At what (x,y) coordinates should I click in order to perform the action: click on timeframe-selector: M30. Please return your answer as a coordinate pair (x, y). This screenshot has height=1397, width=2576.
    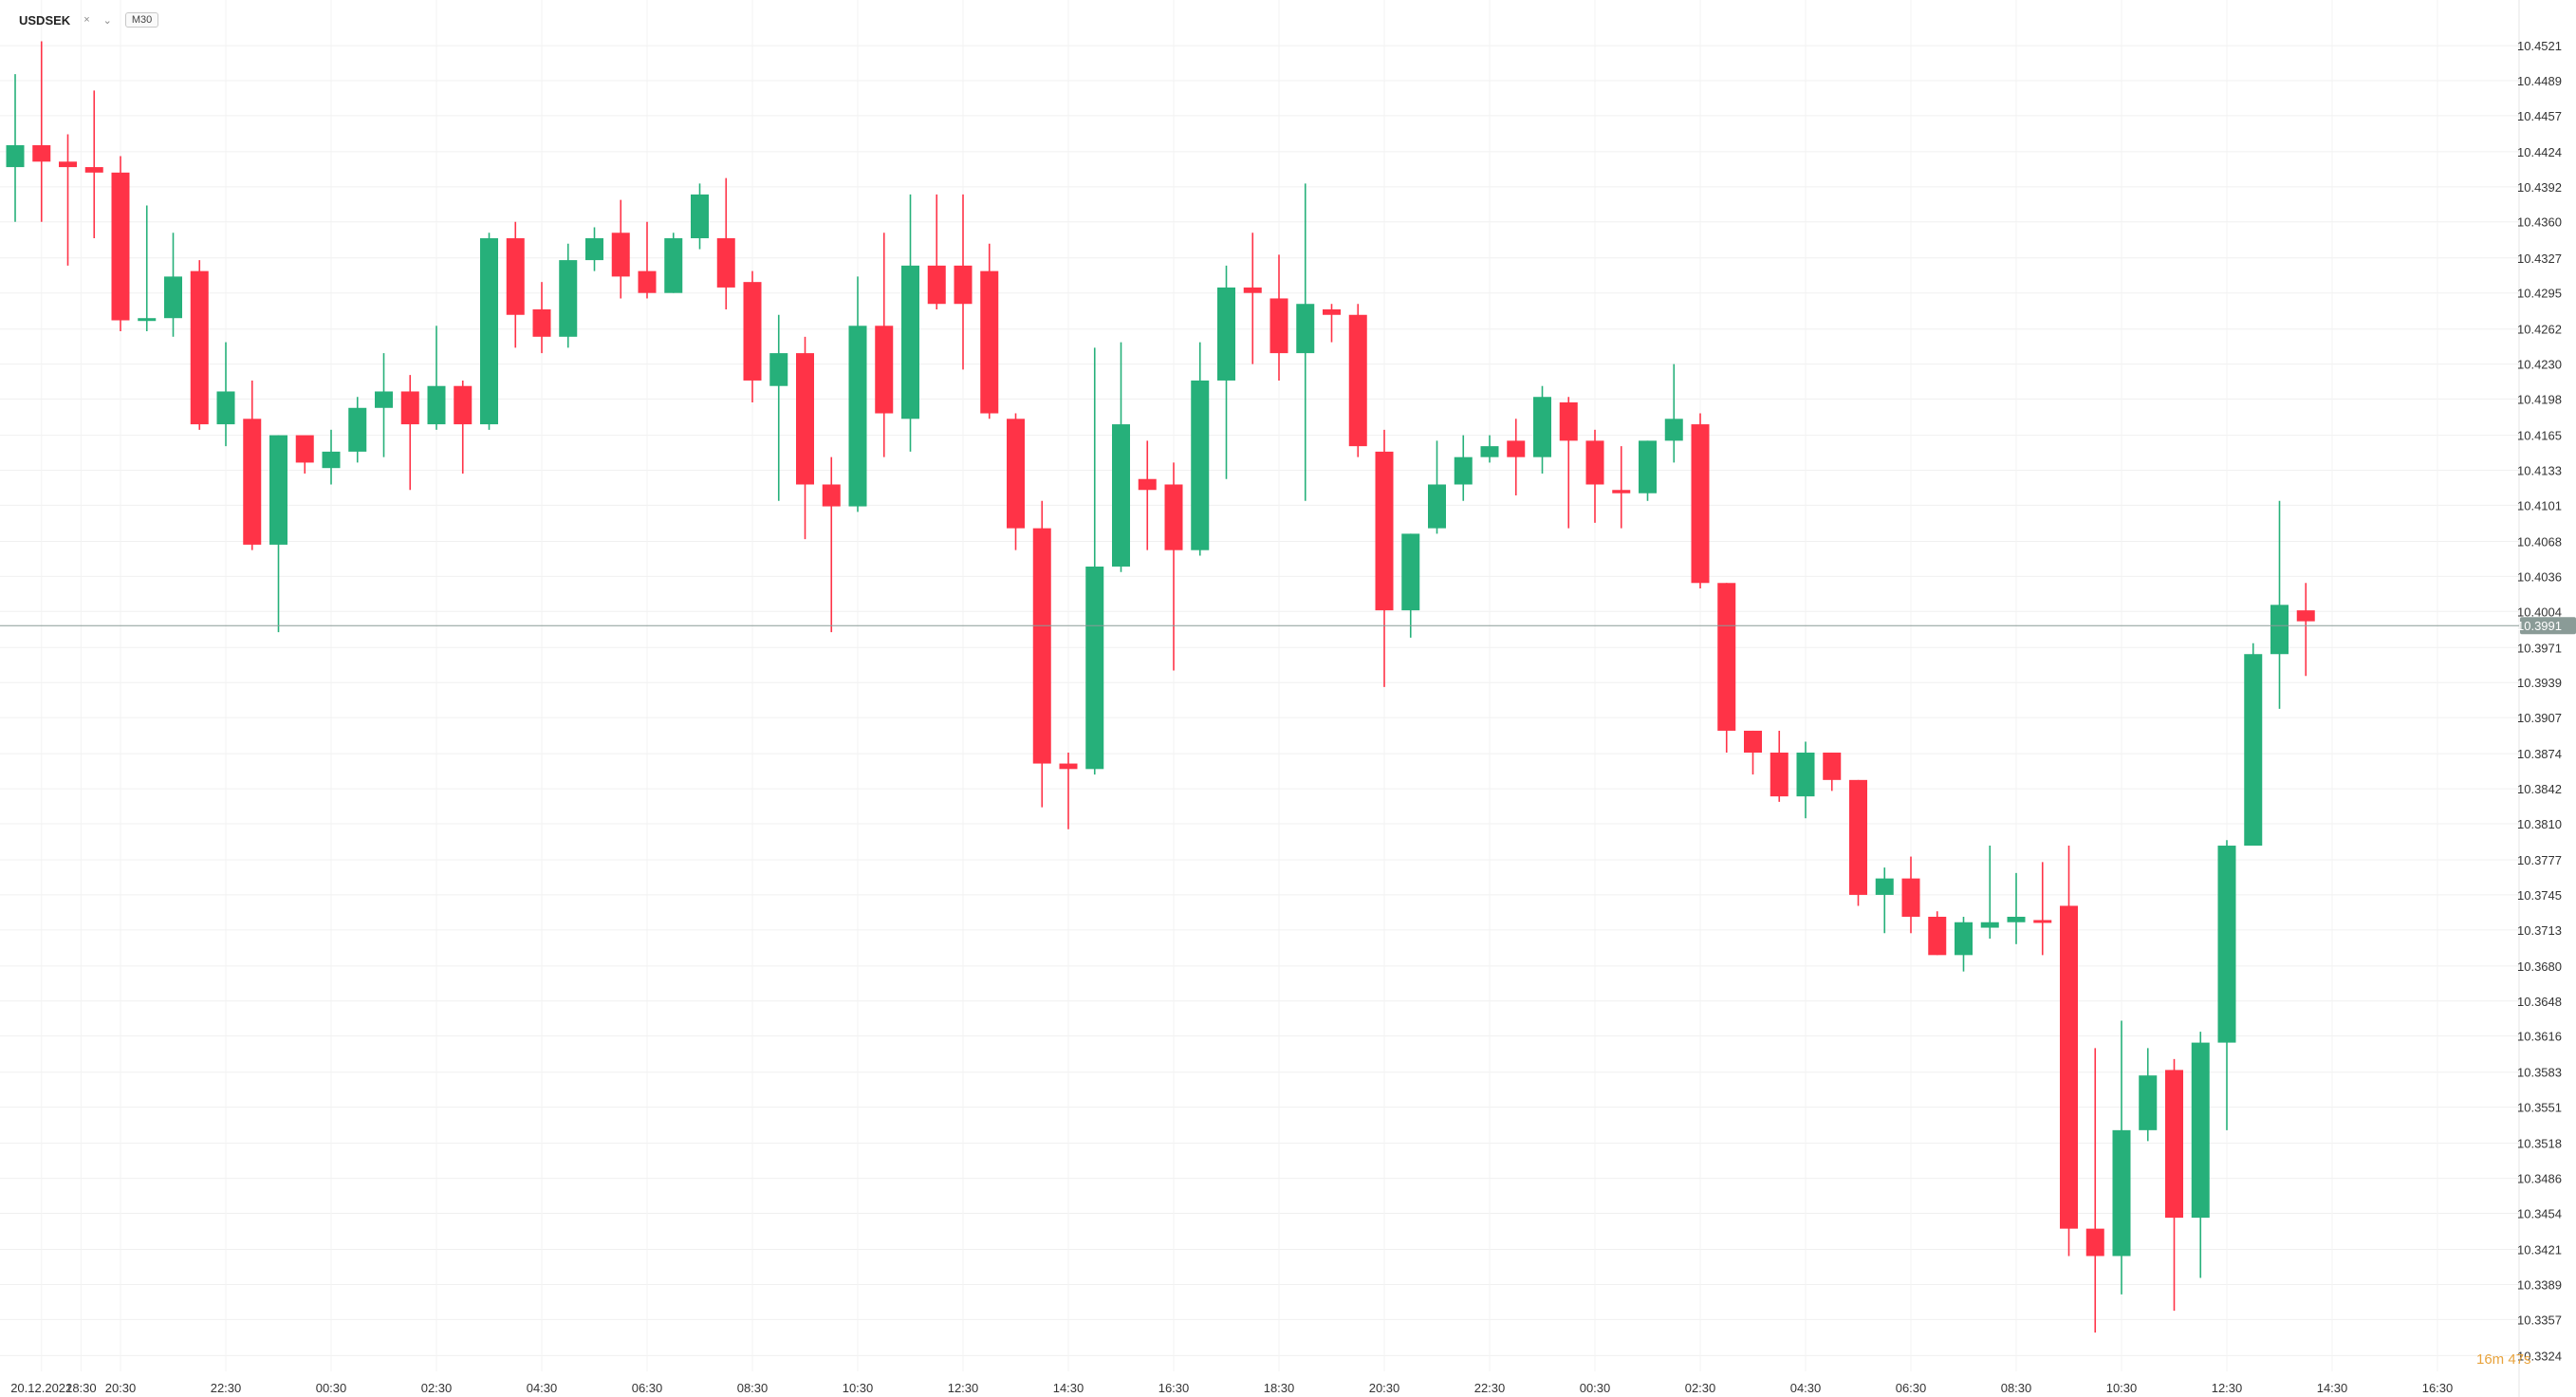
    Looking at the image, I should click on (141, 20).